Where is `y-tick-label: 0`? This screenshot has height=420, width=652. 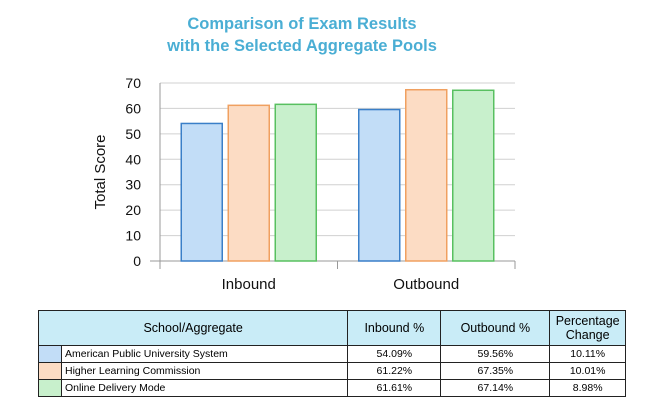
y-tick-label: 0 is located at coordinates (137, 261).